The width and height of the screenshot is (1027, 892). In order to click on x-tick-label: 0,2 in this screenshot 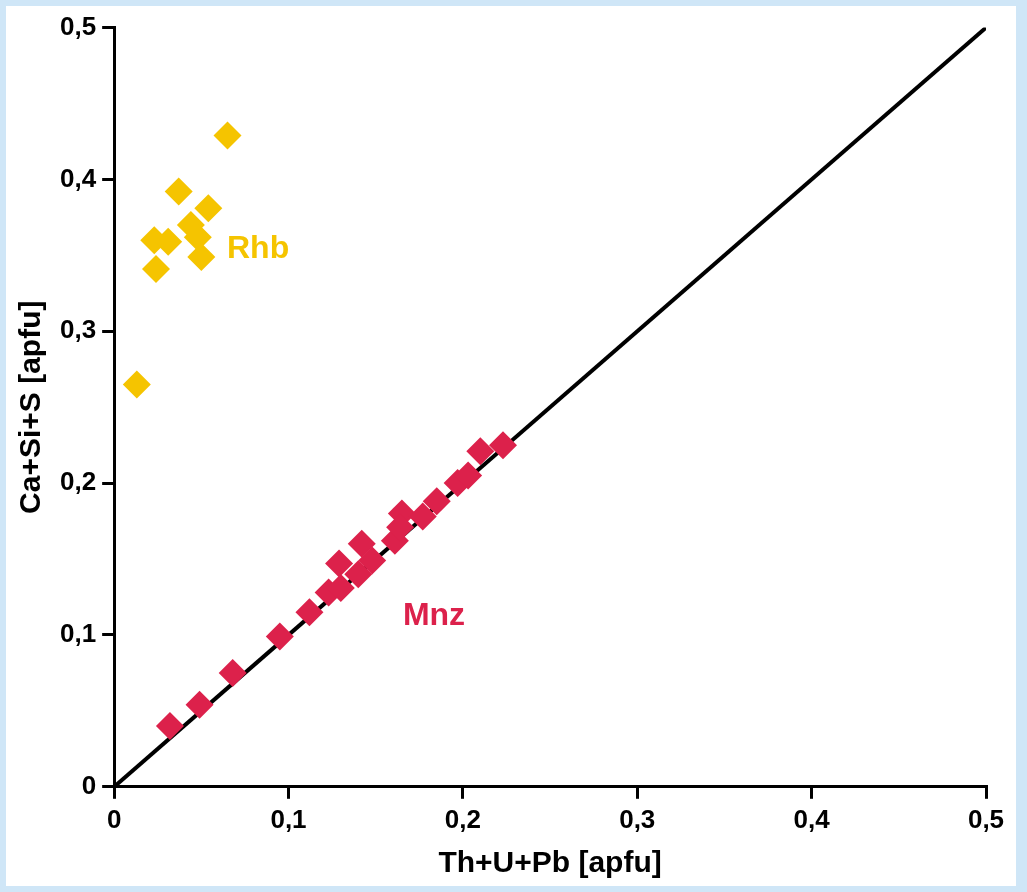, I will do `click(462, 818)`.